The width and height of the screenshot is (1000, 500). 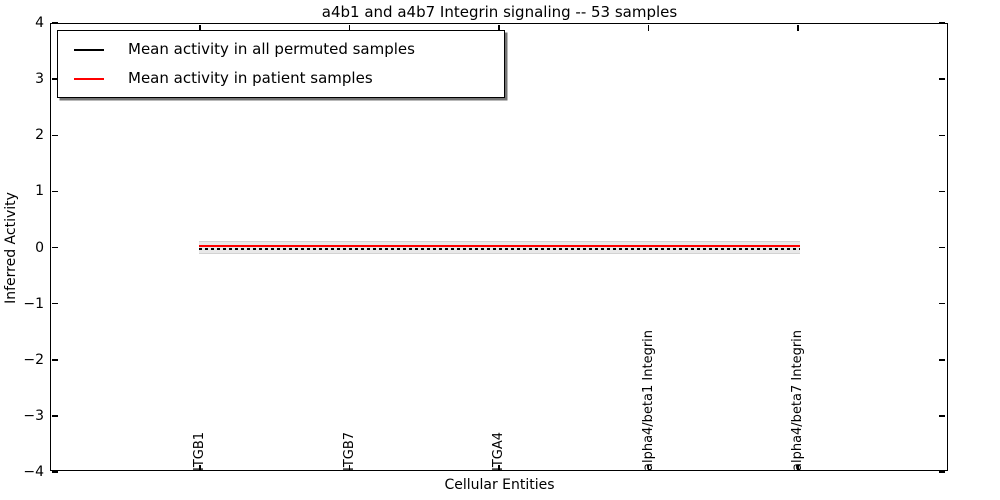 What do you see at coordinates (199, 451) in the screenshot?
I see `x-tick-label: ITGB1` at bounding box center [199, 451].